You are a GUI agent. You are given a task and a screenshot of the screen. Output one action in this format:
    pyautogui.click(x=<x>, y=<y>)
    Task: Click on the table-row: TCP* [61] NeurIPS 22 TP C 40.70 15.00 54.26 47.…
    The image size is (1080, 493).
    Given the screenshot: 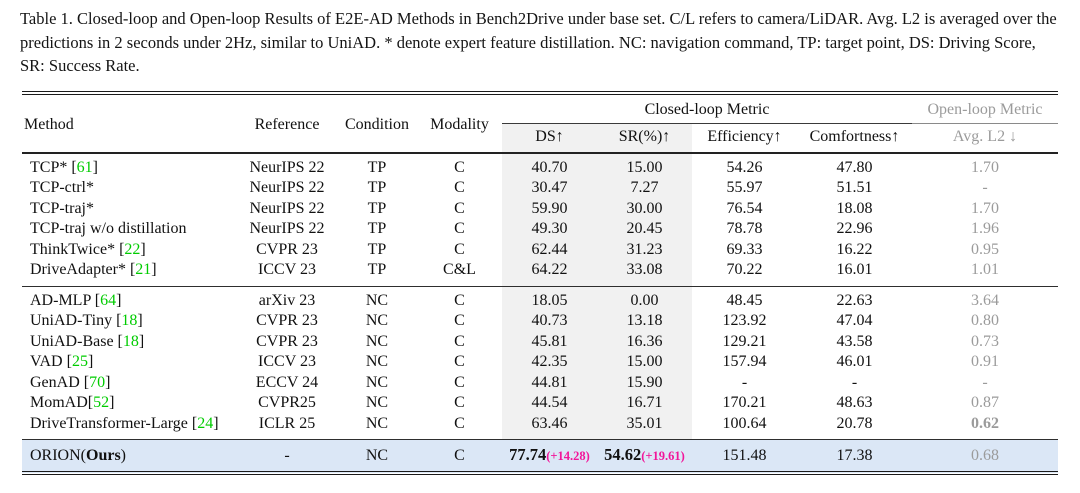 What is the action you would take?
    pyautogui.click(x=540, y=165)
    